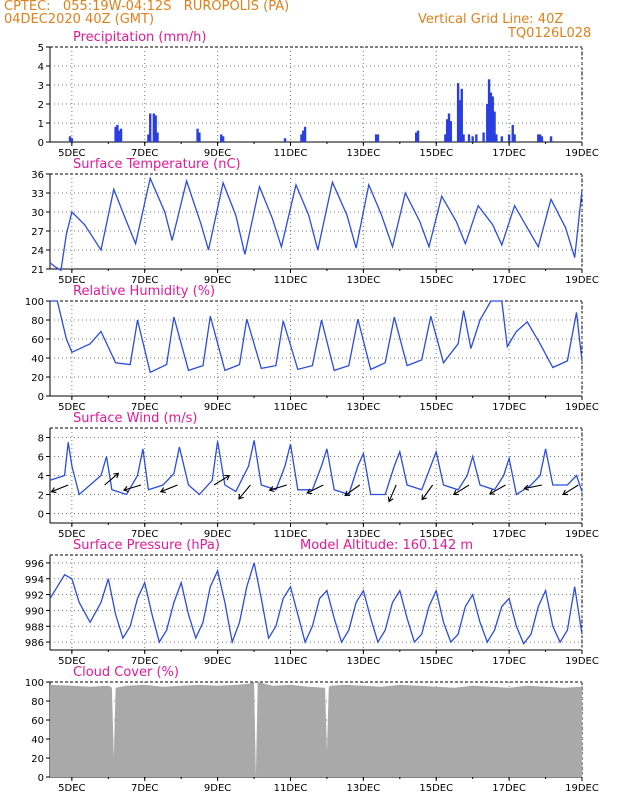 The height and width of the screenshot is (800, 618). Describe the element at coordinates (550, 33) in the screenshot. I see `header-code: TQ0126L028` at that location.